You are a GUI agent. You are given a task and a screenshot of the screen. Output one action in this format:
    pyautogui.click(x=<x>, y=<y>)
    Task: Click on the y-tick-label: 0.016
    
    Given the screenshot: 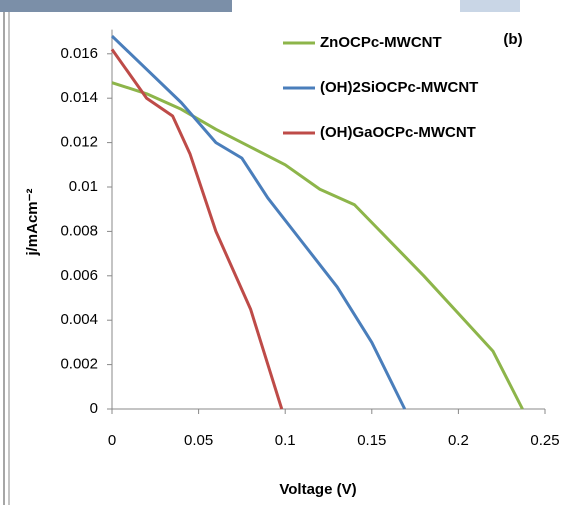 What is the action you would take?
    pyautogui.click(x=79, y=53)
    